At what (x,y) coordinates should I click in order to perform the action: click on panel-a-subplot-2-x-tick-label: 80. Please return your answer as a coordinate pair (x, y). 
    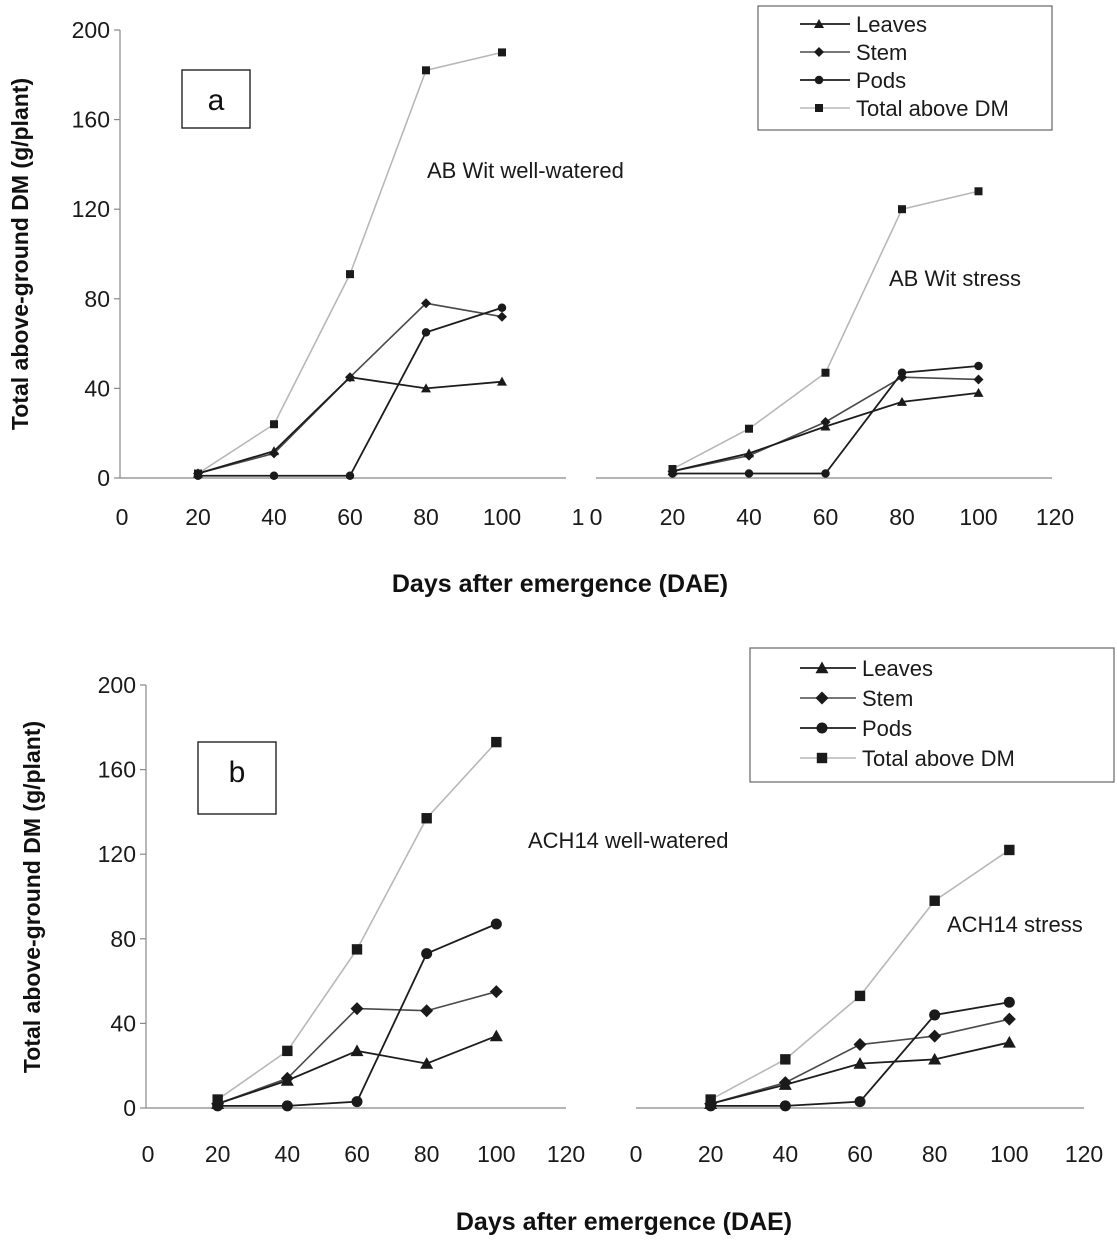
    Looking at the image, I should click on (902, 517).